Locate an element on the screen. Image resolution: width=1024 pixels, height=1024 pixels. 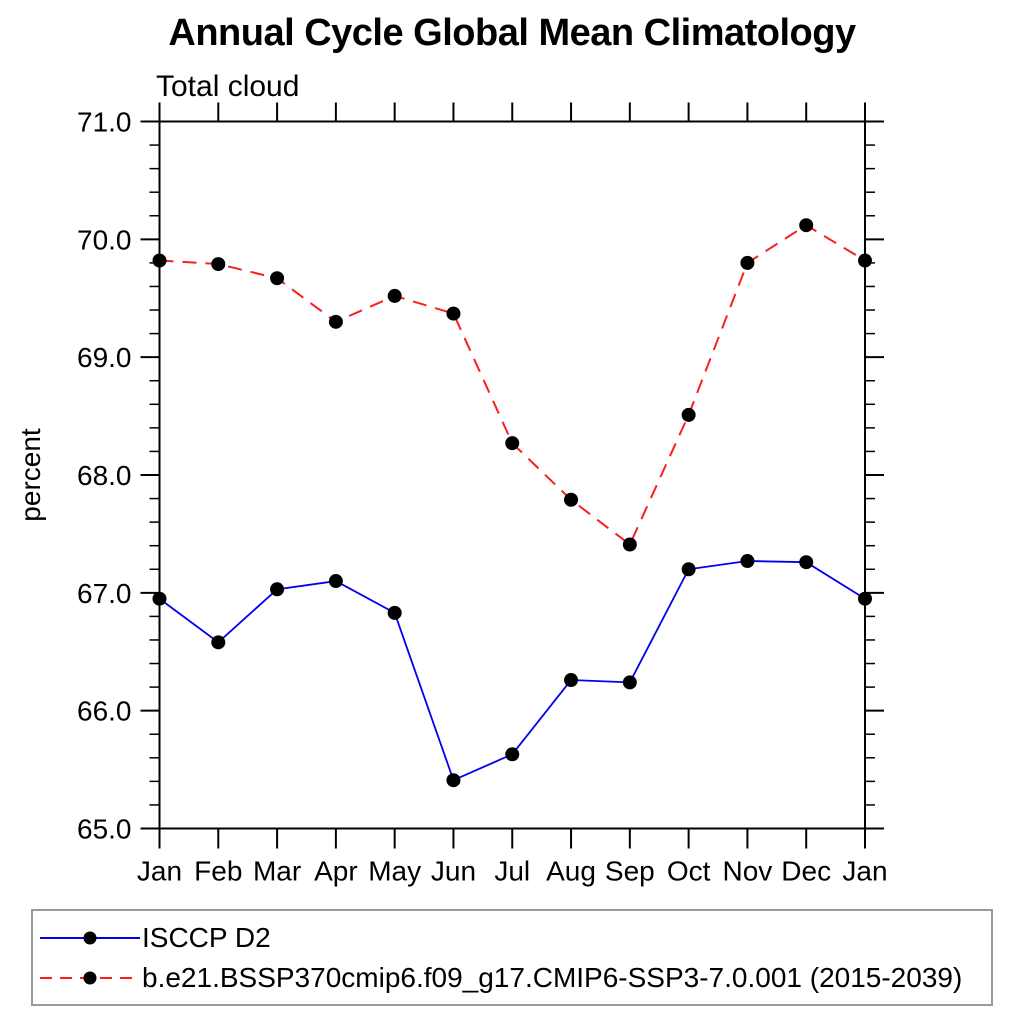
x-tick-label: Oct is located at coordinates (689, 871).